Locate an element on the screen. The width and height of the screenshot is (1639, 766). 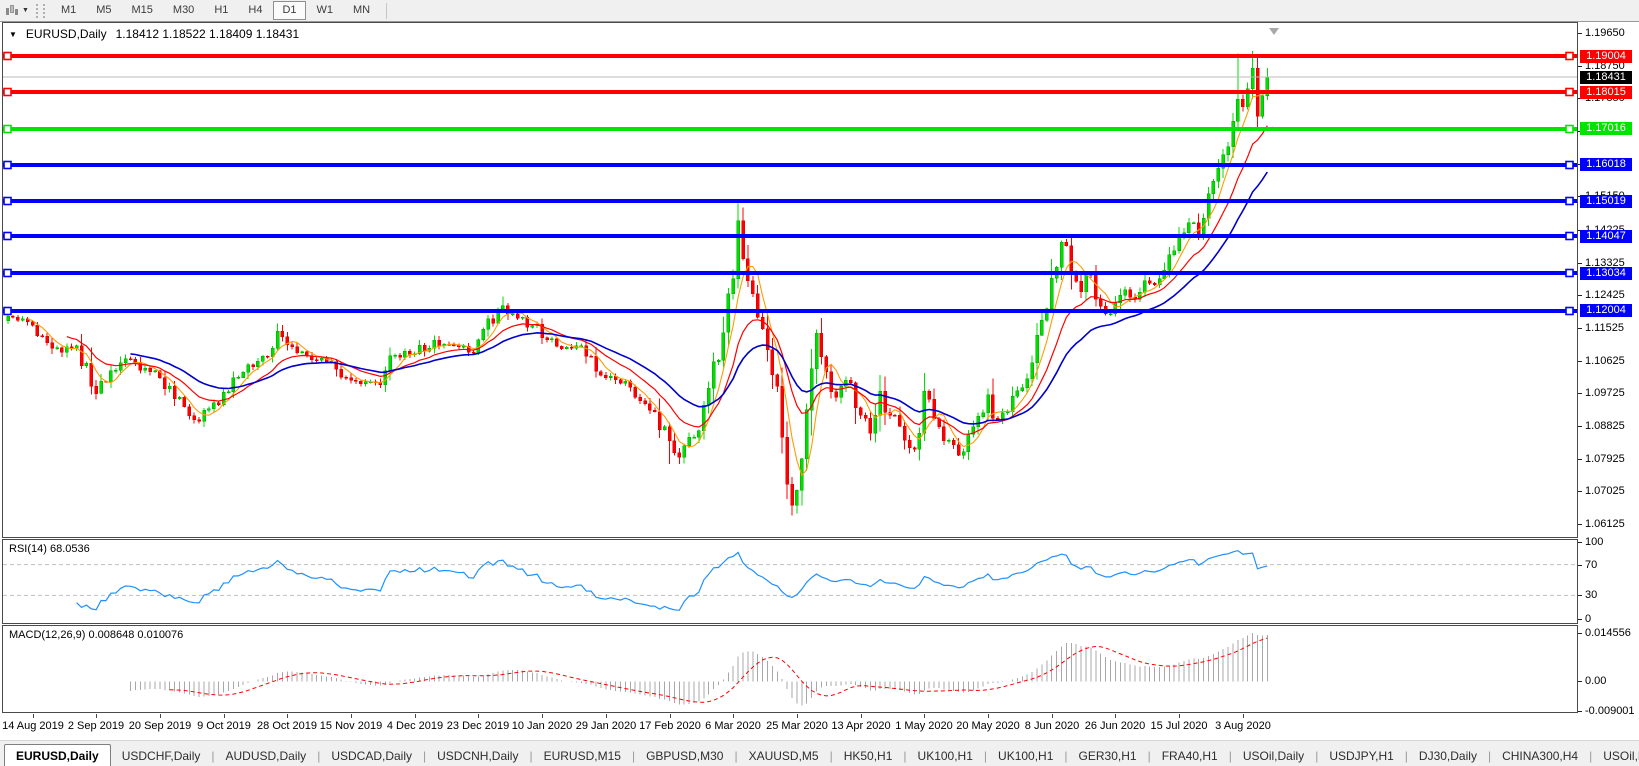
timeframe-button-h1: H1 is located at coordinates (221, 10).